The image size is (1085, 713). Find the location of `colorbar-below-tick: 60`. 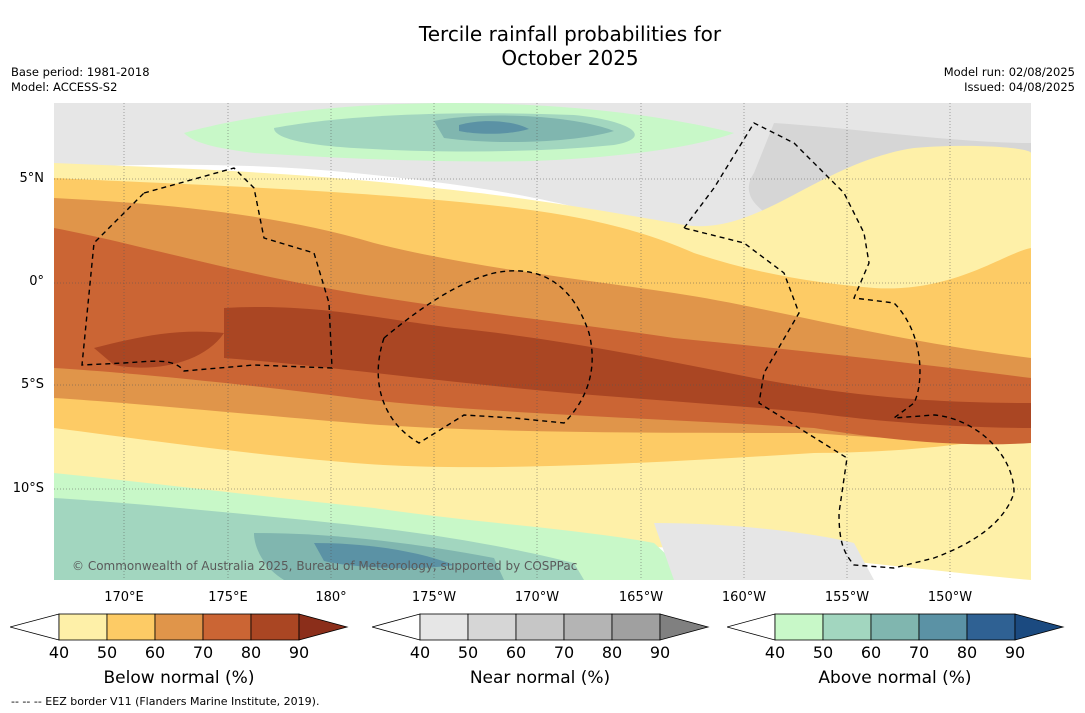

colorbar-below-tick: 60 is located at coordinates (155, 652).